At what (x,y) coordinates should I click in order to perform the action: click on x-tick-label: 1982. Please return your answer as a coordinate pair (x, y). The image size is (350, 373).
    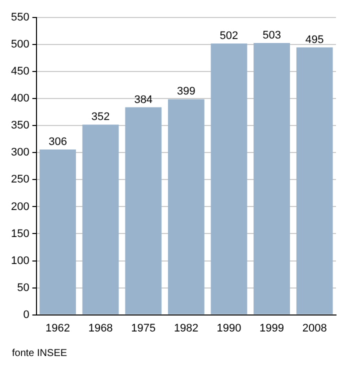
    Looking at the image, I should click on (186, 328).